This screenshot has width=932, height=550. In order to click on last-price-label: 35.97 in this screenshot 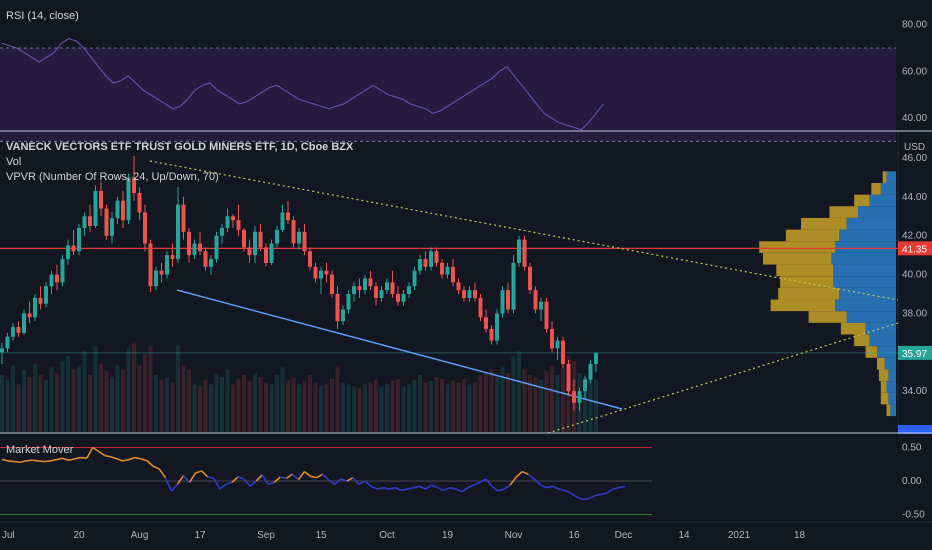, I will do `click(914, 354)`.